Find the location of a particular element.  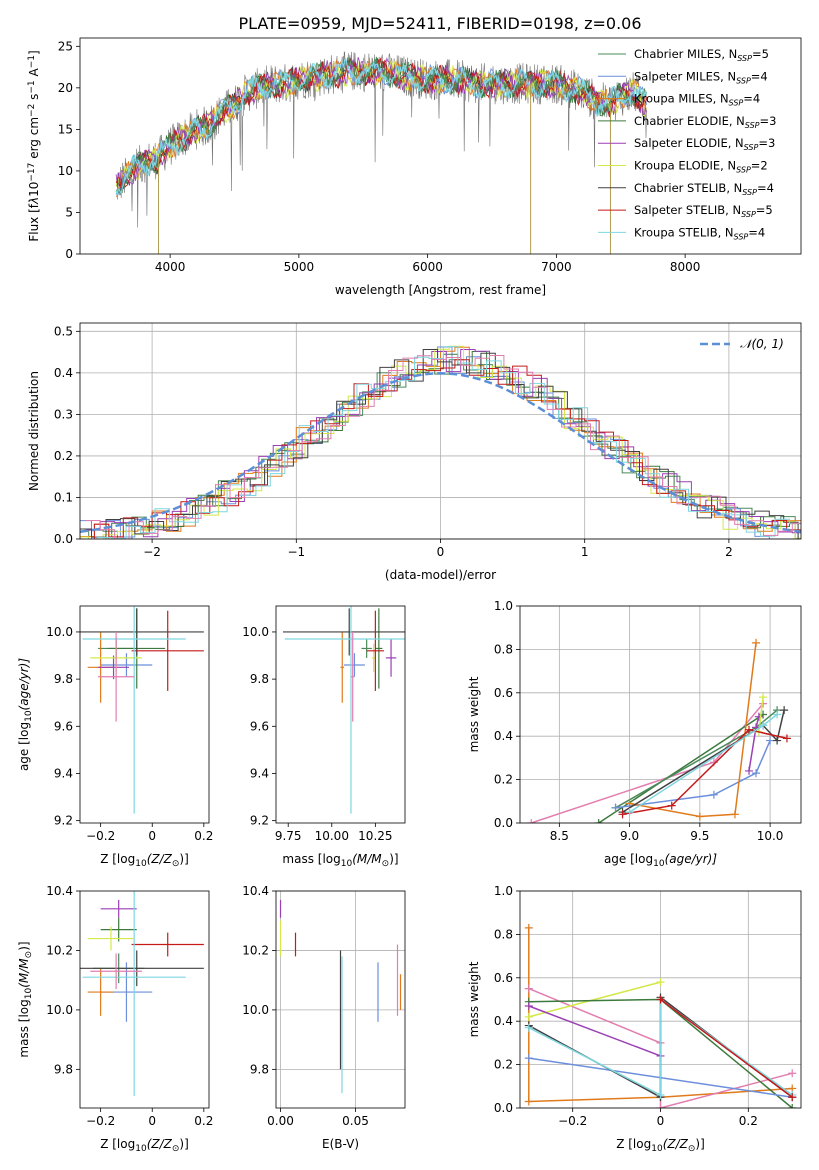

weight_vs_Z-x-label: Z [log10(Z/Z⊙)] is located at coordinates (660, 1145).